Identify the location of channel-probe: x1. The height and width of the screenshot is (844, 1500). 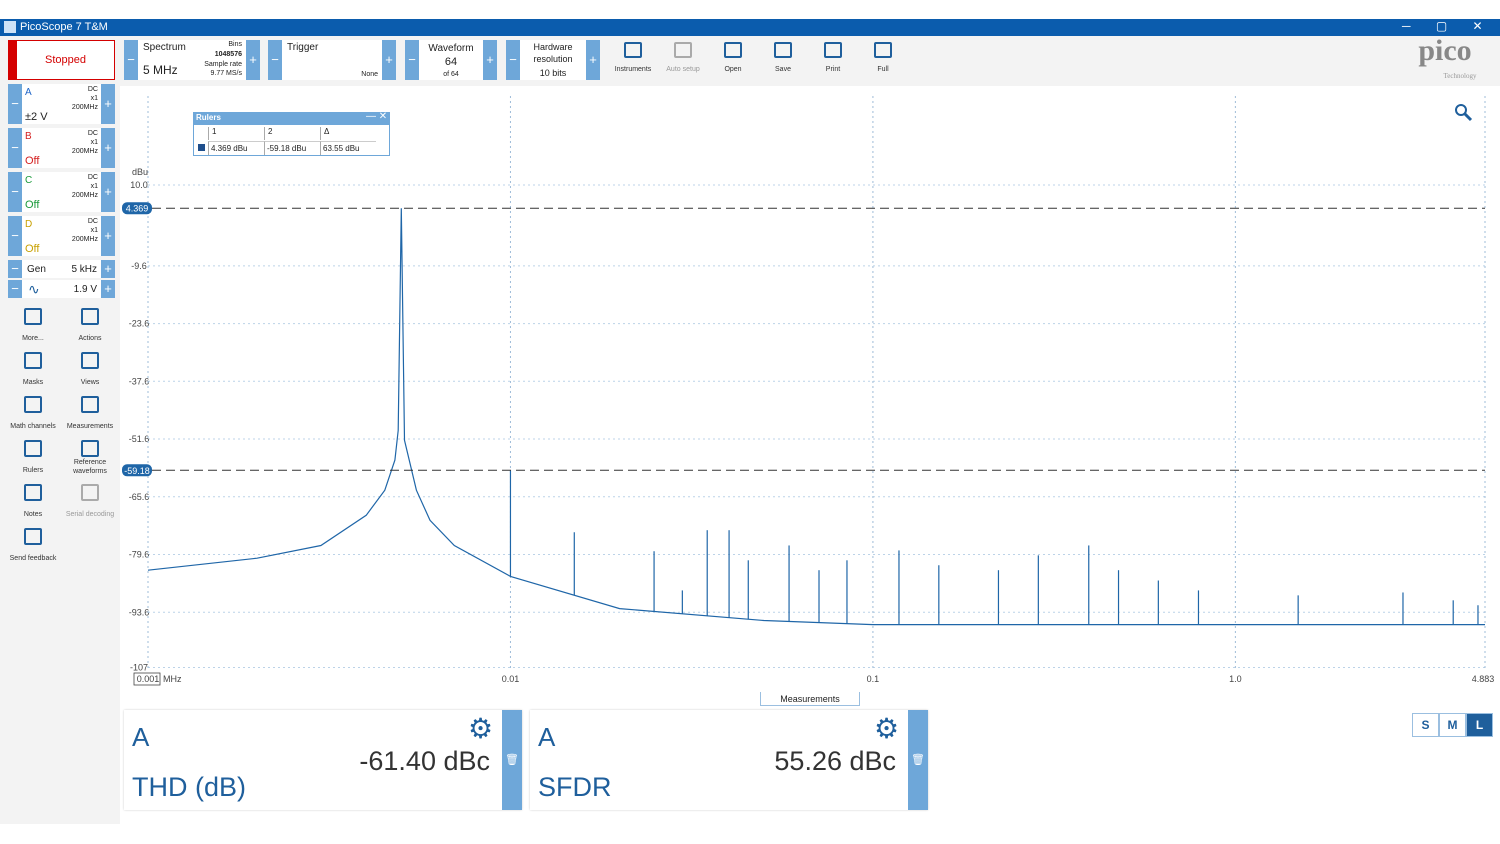
(94, 142).